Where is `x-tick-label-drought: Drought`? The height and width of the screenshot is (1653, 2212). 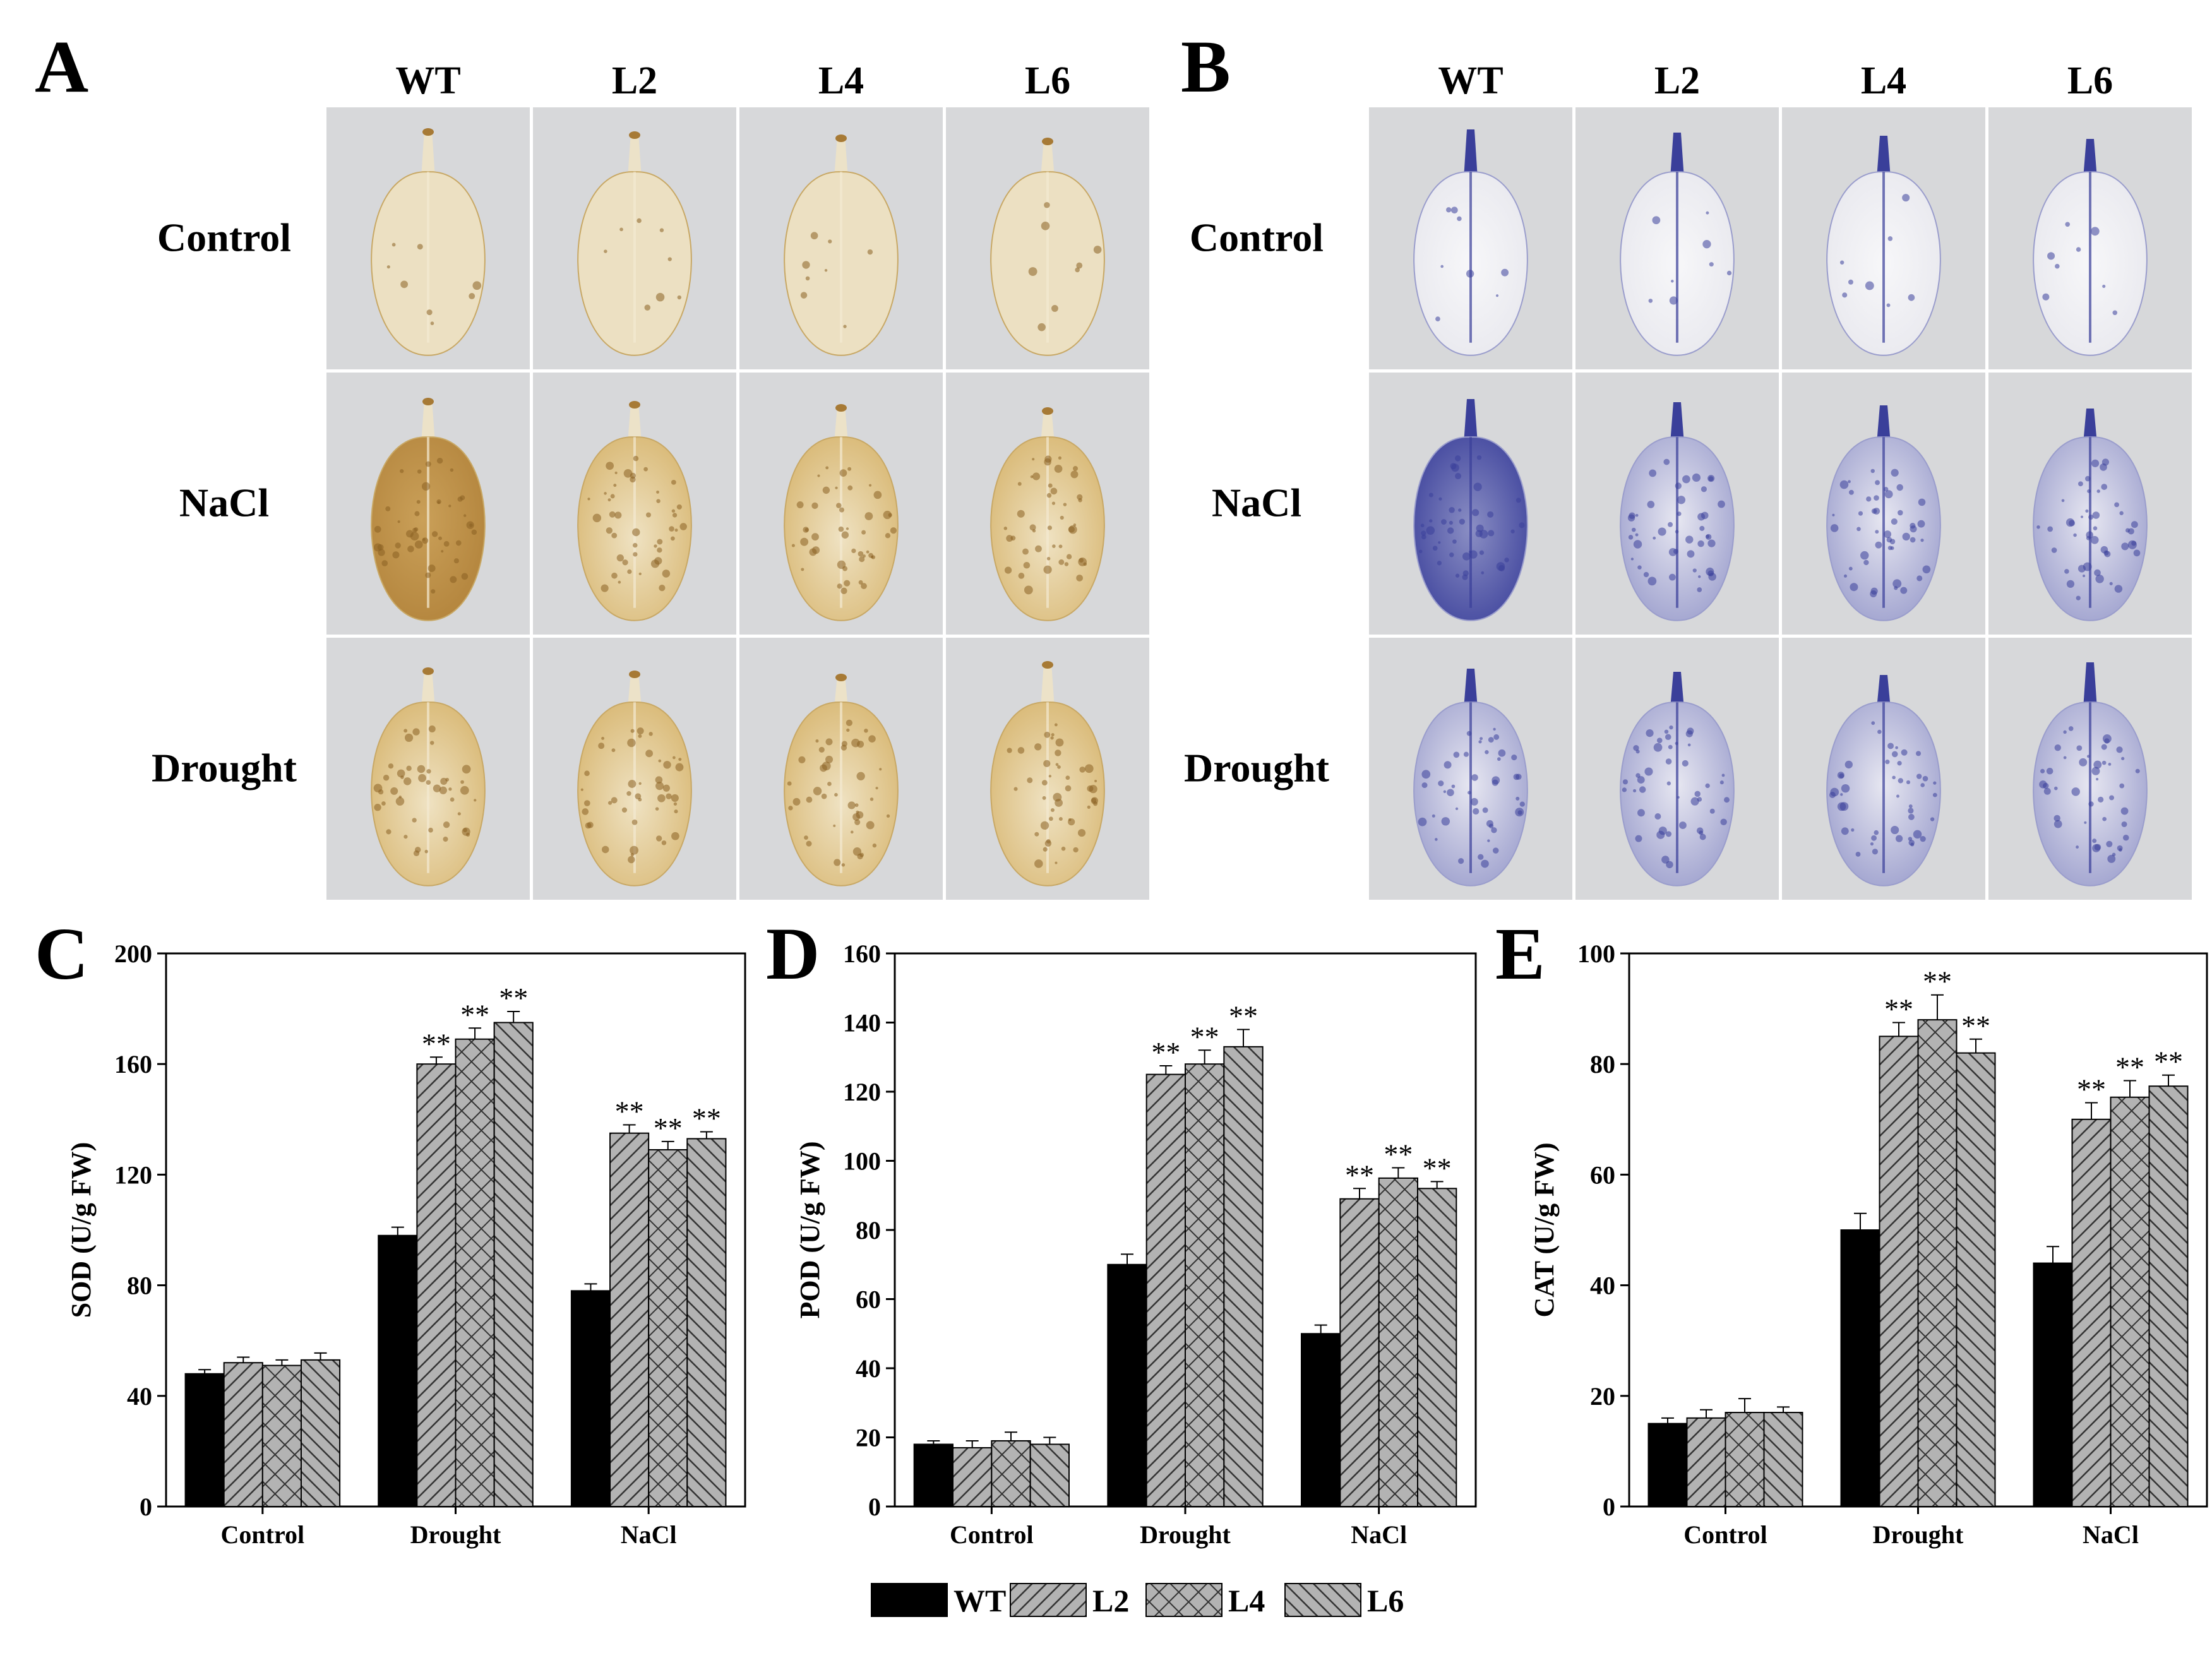
x-tick-label-drought: Drought is located at coordinates (1185, 1534).